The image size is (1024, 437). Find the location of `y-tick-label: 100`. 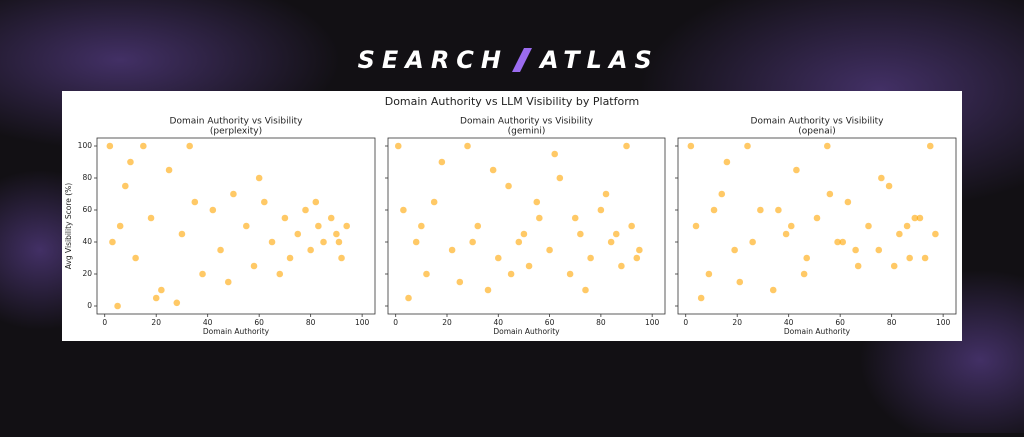

y-tick-label: 100 is located at coordinates (85, 145).